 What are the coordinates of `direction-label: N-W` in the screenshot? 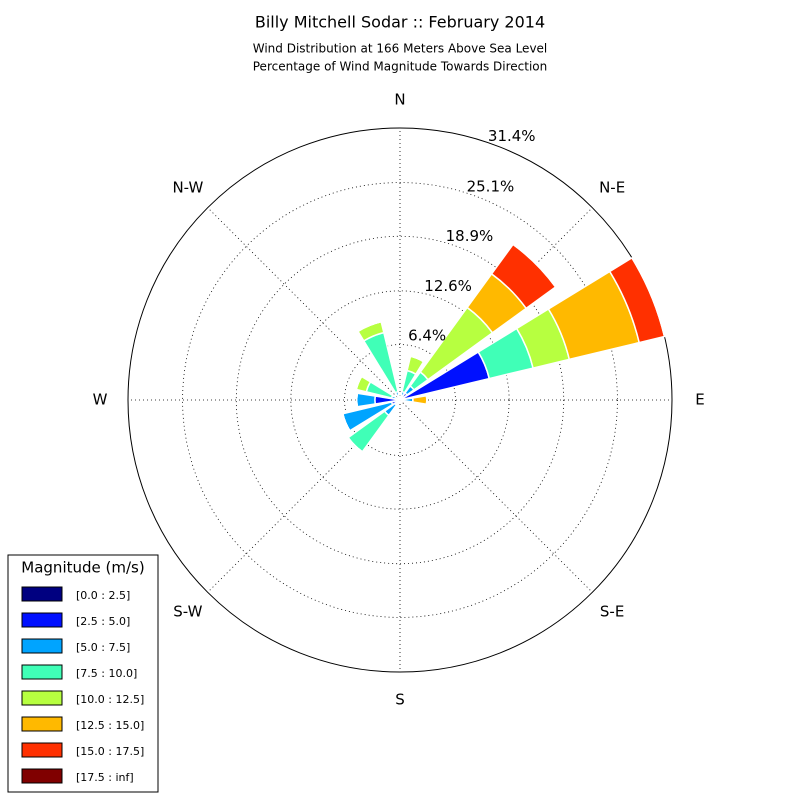 It's located at (187, 187).